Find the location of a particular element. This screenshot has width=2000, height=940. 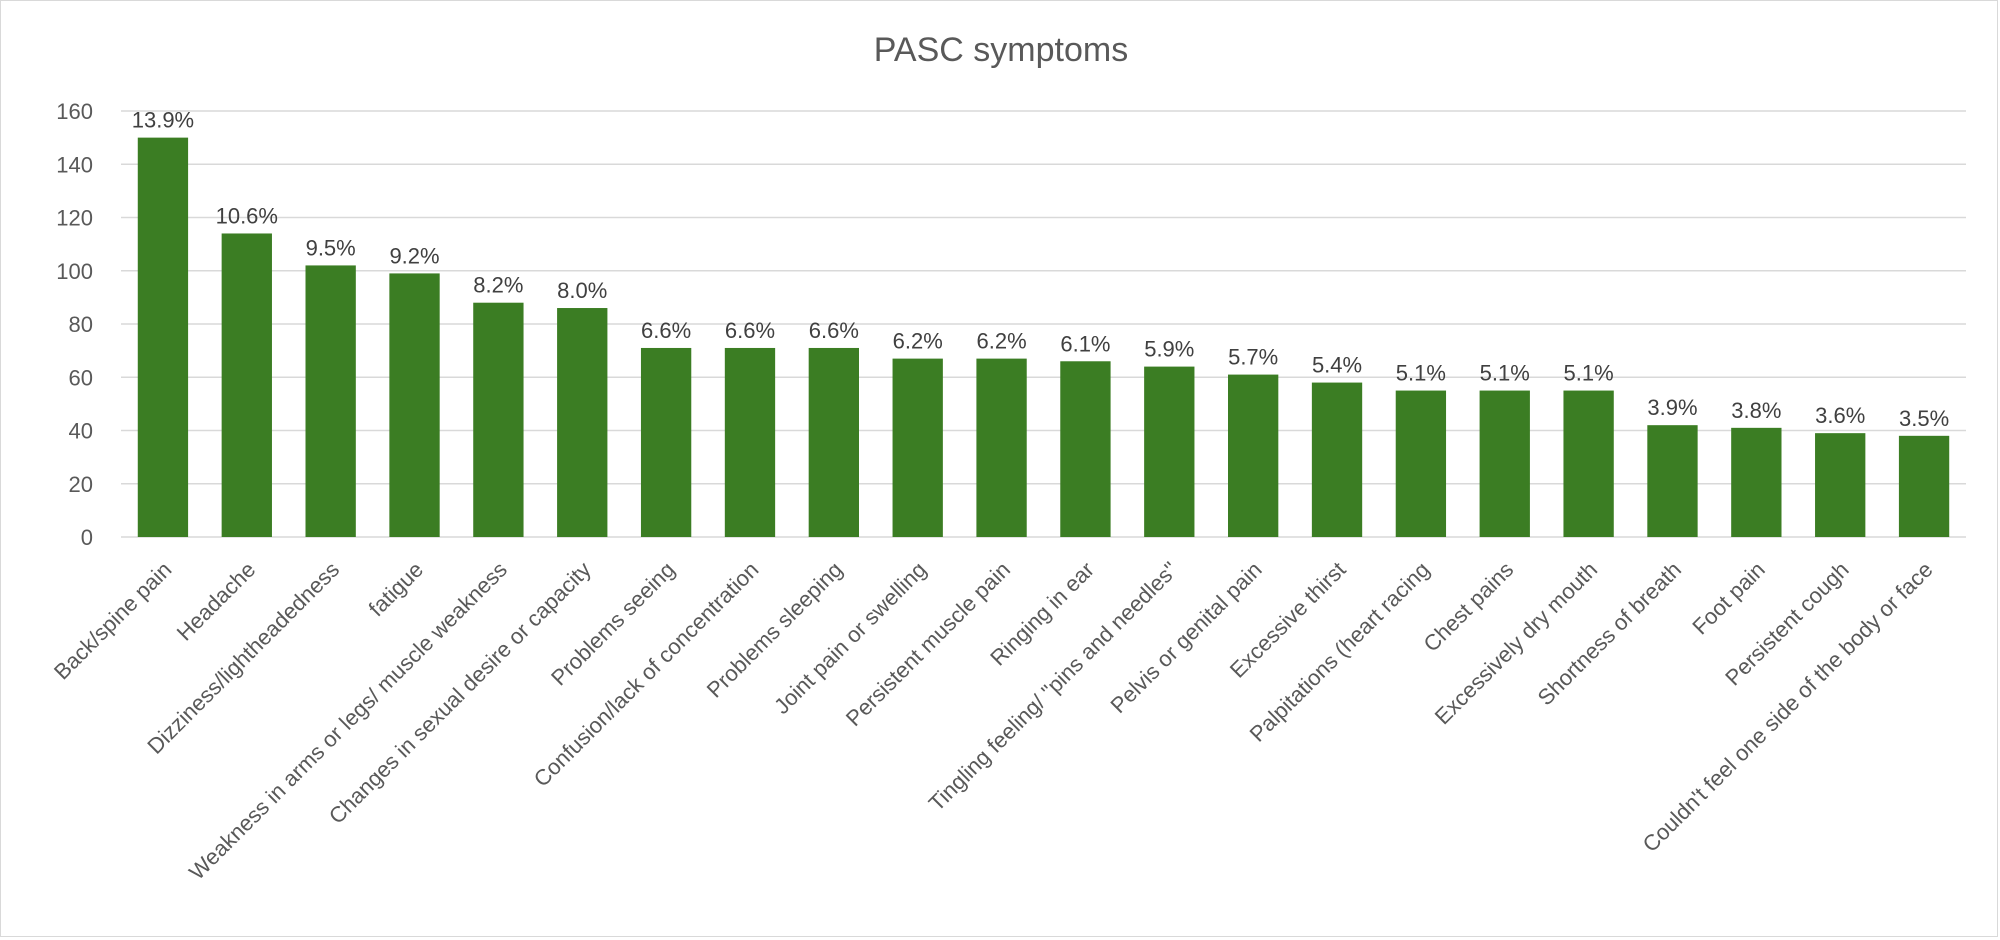

y-tick-label: 120 is located at coordinates (74, 218).